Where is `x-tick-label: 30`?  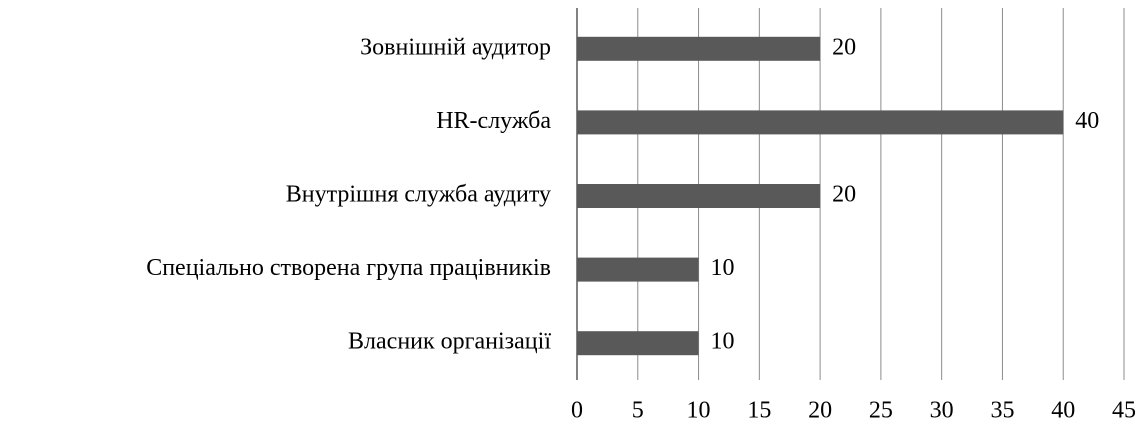
x-tick-label: 30 is located at coordinates (942, 411).